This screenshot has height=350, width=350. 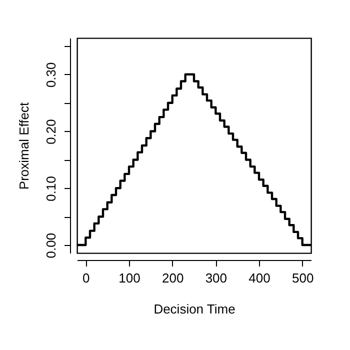 What do you see at coordinates (195, 309) in the screenshot?
I see `x-axis-title: Decision Time` at bounding box center [195, 309].